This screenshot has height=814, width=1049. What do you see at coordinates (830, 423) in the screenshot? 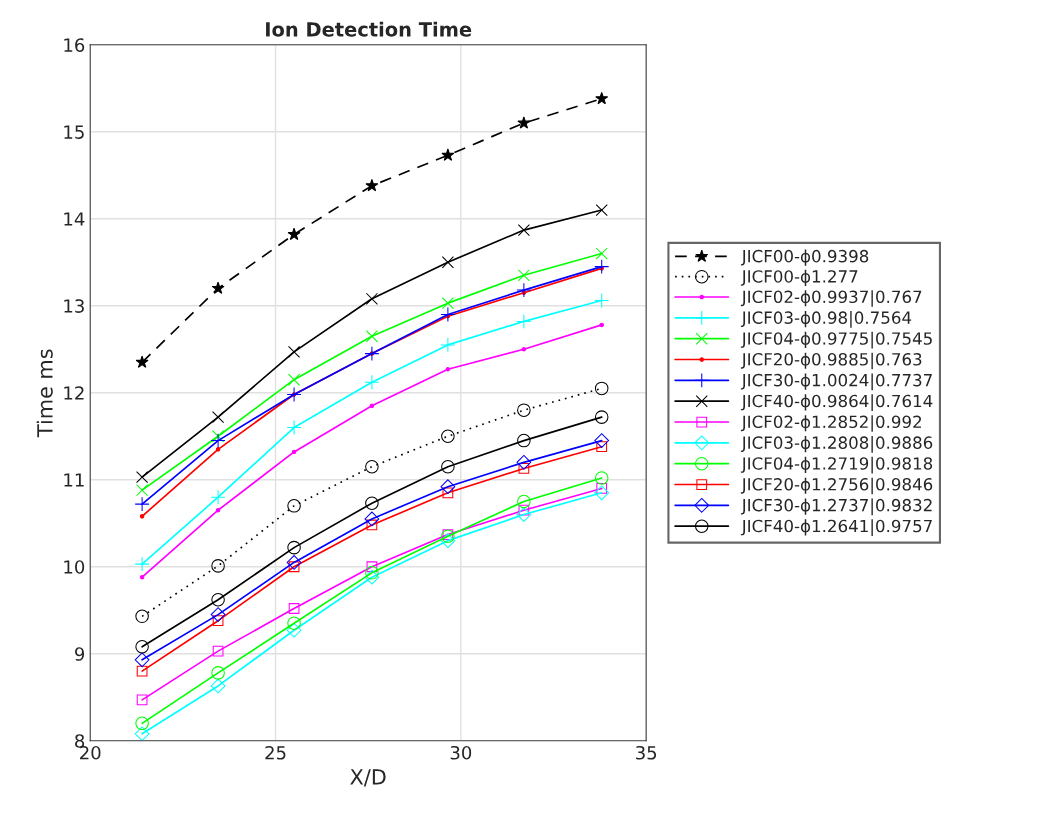
I see `legend-label: JICF02-ϕ1.2852|0.992` at bounding box center [830, 423].